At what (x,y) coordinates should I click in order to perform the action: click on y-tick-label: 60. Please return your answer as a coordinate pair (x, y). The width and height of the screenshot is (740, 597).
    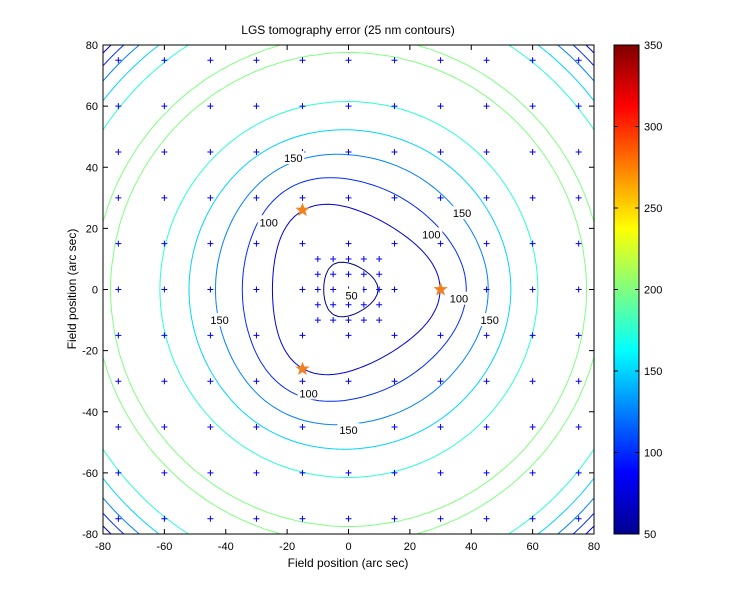
    Looking at the image, I should click on (92, 107).